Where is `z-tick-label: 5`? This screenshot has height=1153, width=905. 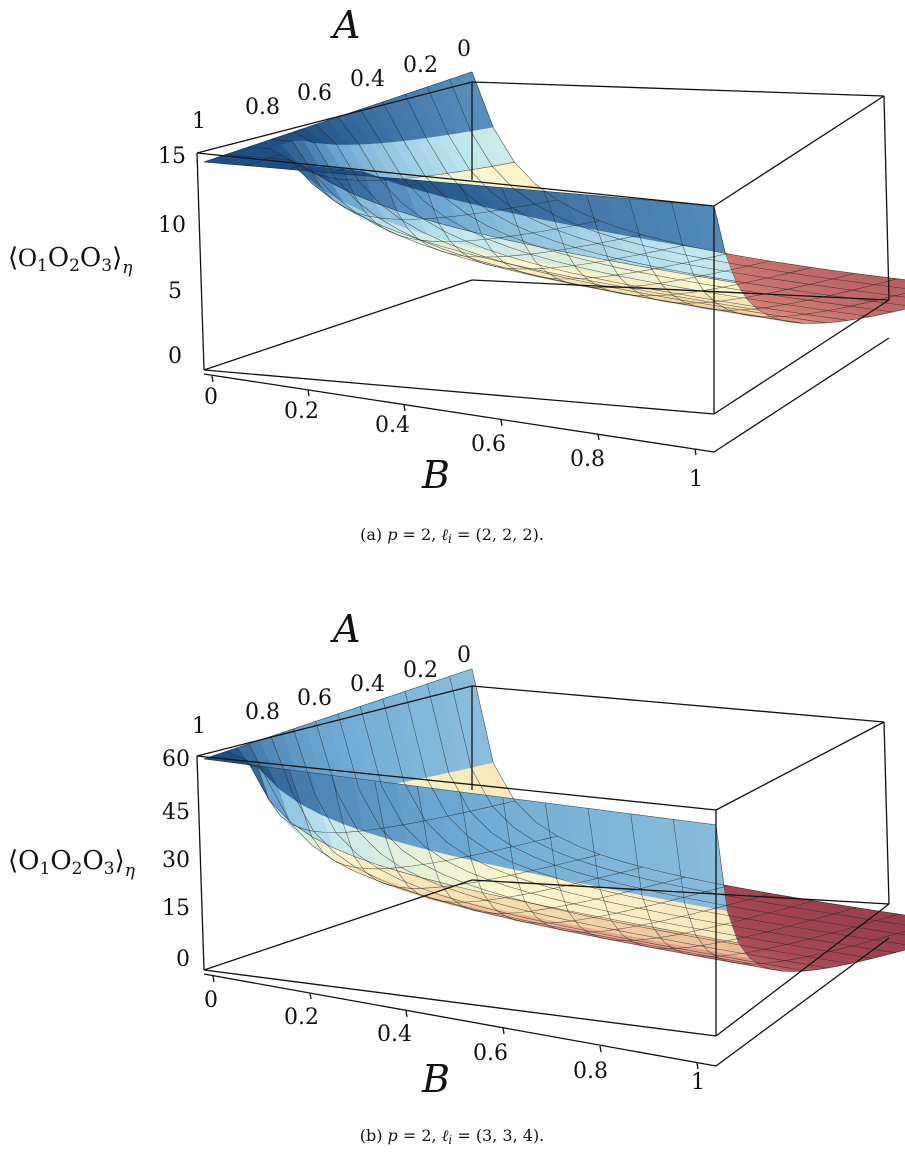 z-tick-label: 5 is located at coordinates (175, 291).